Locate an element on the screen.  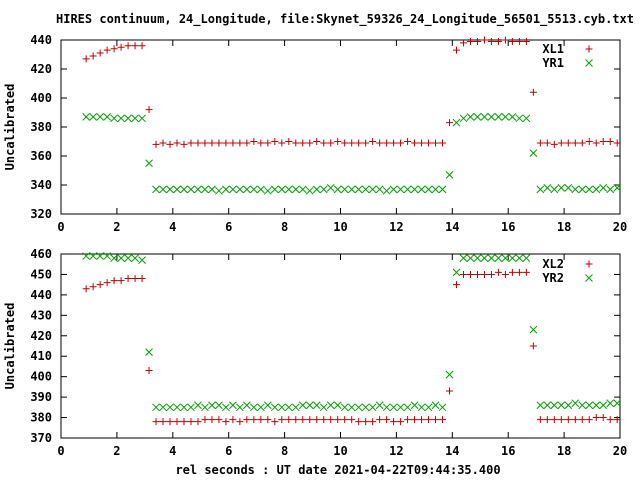
y-tick-label: 390 is located at coordinates (41, 397).